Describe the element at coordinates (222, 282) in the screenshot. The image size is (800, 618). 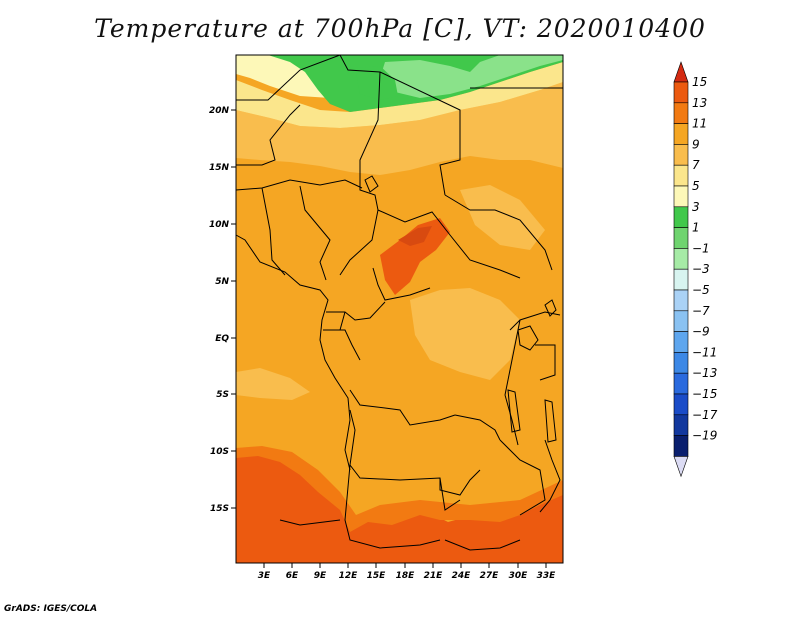
I see `lat-tick-label: 5N` at that location.